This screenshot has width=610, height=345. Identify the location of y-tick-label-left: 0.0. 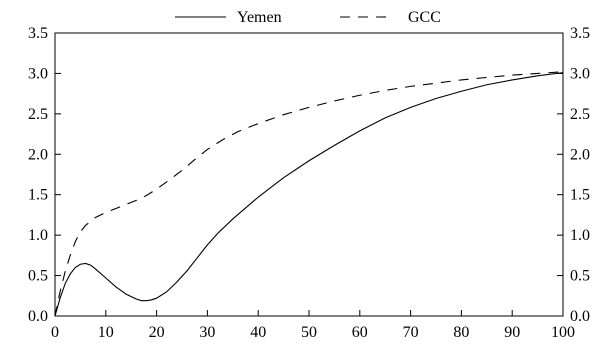
(38, 316).